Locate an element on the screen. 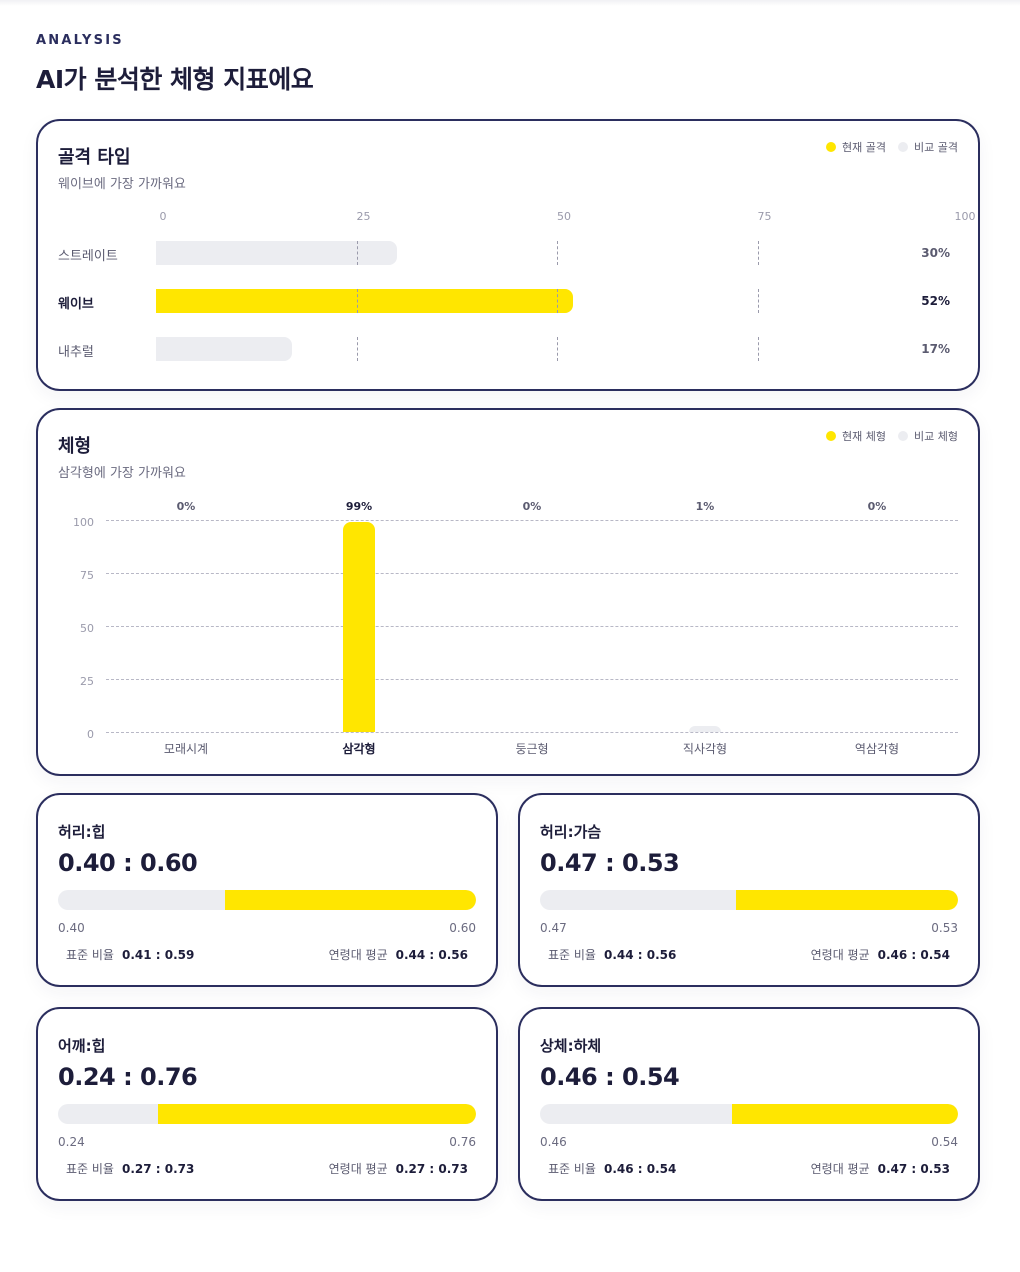 The image size is (1020, 1272). body-type-legend: 현재 체형 비교 체형 is located at coordinates (892, 436).